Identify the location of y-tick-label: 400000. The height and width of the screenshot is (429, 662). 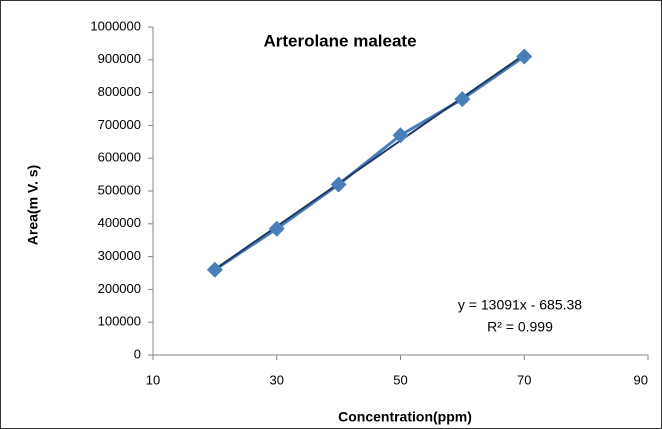
(119, 222).